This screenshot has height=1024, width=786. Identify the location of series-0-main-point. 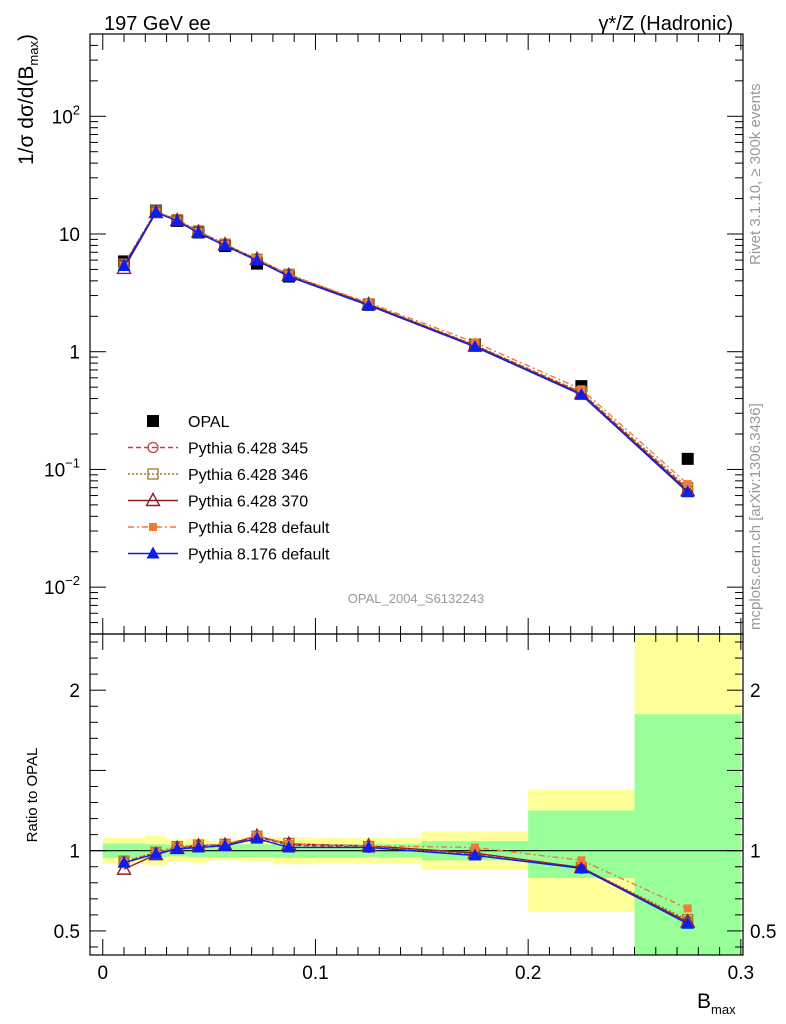
(687, 458).